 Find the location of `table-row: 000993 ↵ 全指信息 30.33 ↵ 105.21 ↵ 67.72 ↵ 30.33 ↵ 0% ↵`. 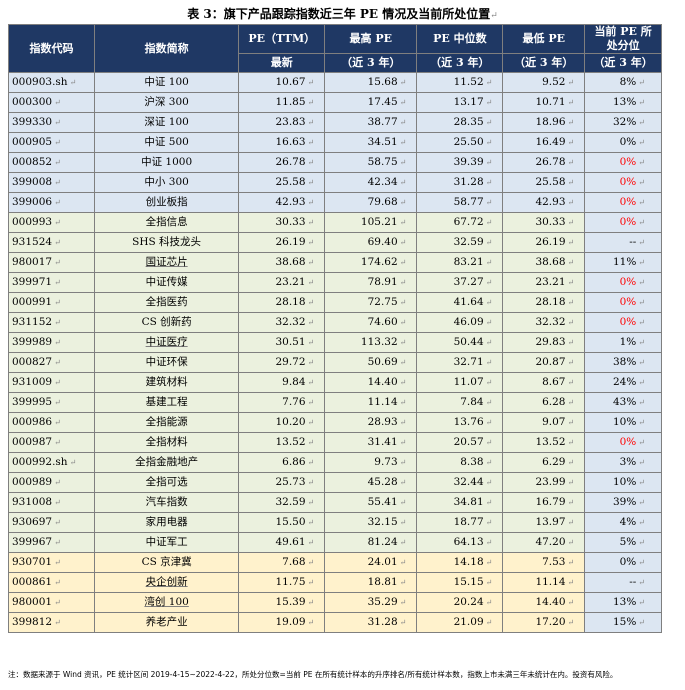

table-row: 000993 ↵ 全指信息 30.33 ↵ 105.21 ↵ 67.72 ↵ 30.33 ↵ 0% ↵ is located at coordinates (335, 222).